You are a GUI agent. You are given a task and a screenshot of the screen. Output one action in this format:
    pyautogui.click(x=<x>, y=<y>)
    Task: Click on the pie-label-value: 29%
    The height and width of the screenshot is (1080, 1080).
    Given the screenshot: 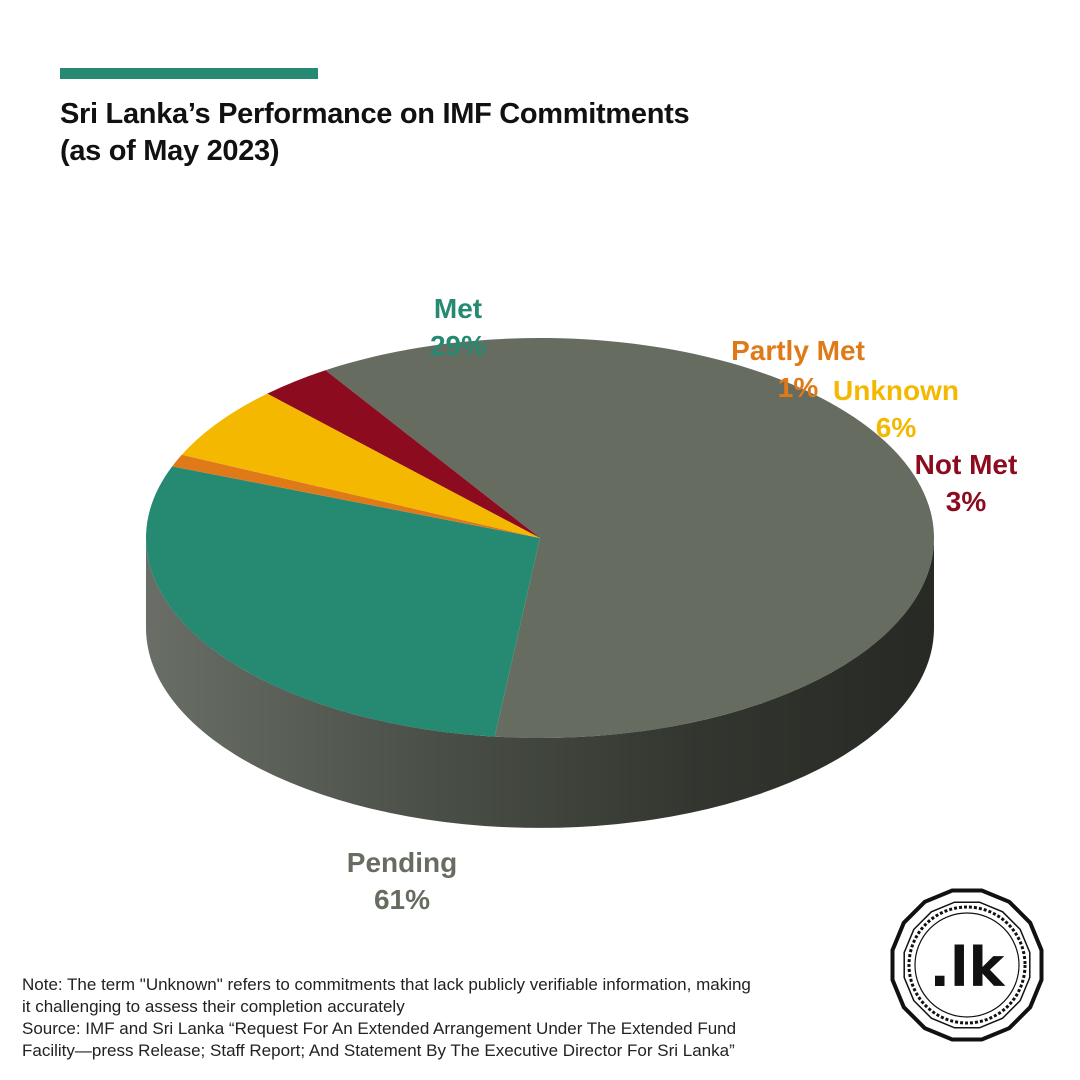 What is the action you would take?
    pyautogui.click(x=458, y=345)
    